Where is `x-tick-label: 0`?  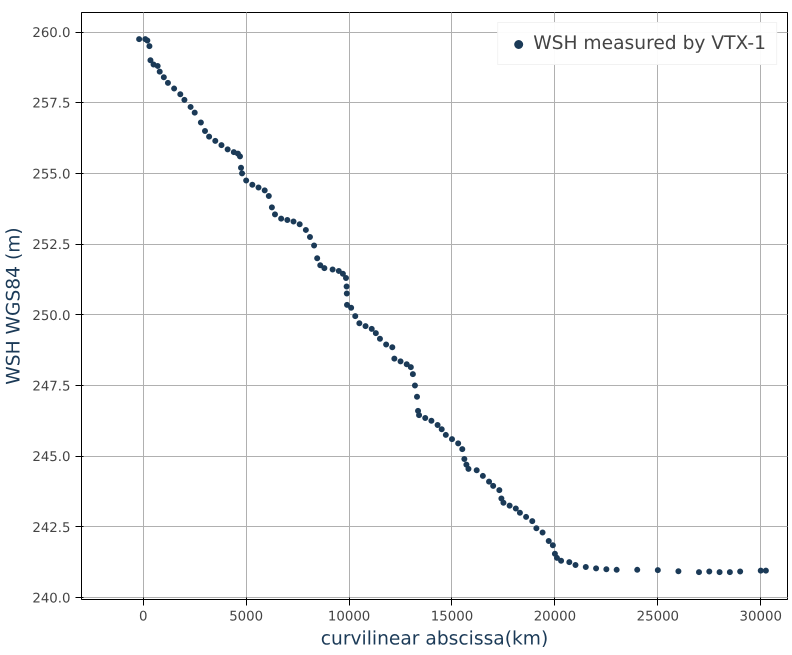 x-tick-label: 0 is located at coordinates (143, 617).